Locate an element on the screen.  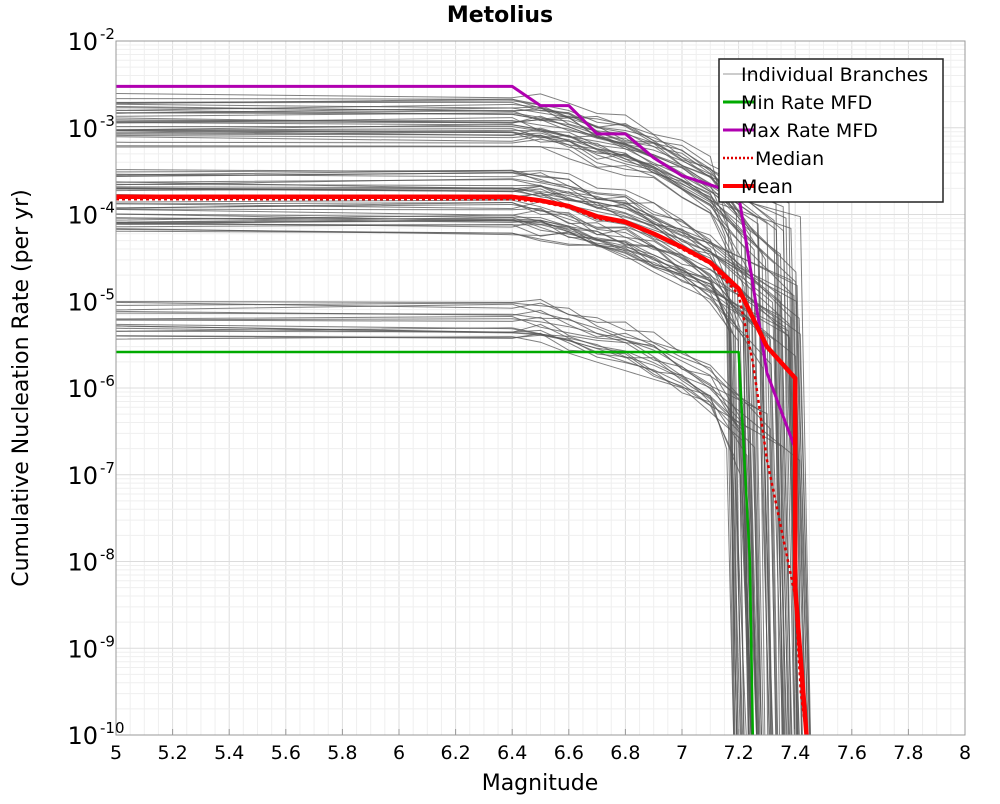
y-tick-exponent: -7 is located at coordinates (107, 468).